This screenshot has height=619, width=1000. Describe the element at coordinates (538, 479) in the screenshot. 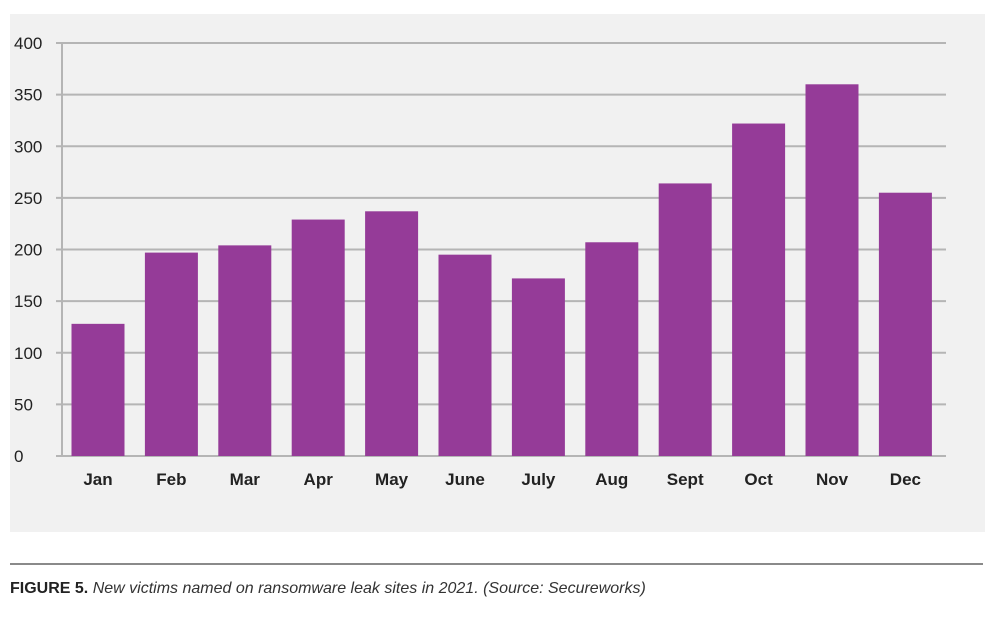

I see `x-tick-label: July` at that location.